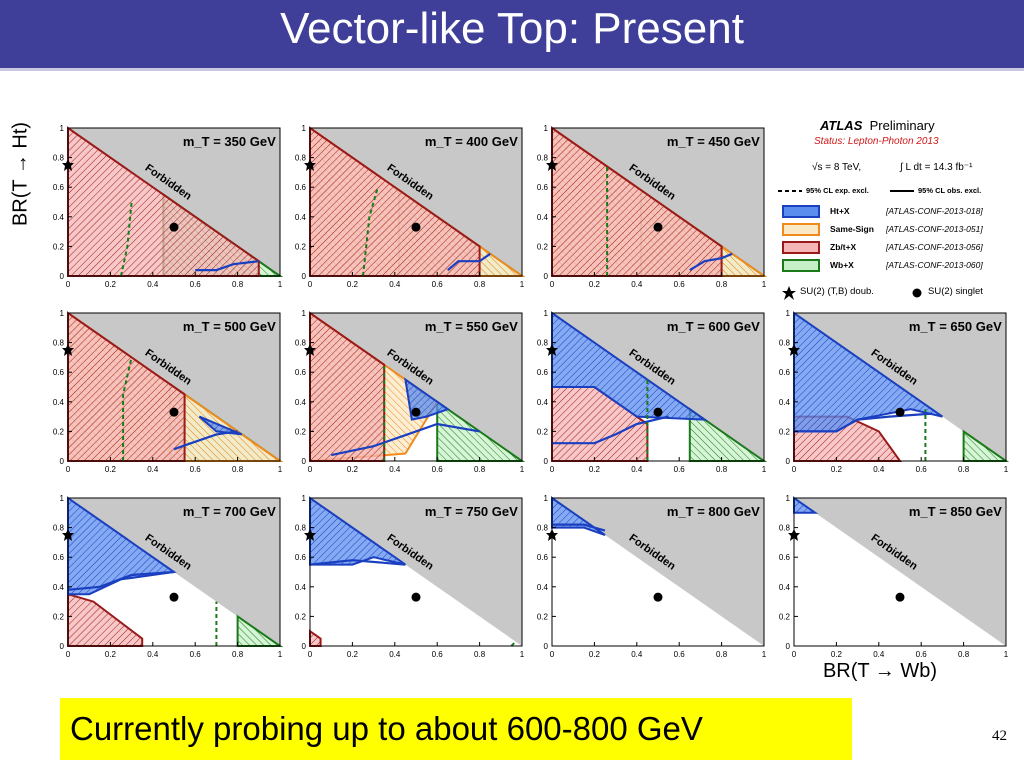  Describe the element at coordinates (122, 546) in the screenshot. I see `ht-exclusion-region-outline` at that location.